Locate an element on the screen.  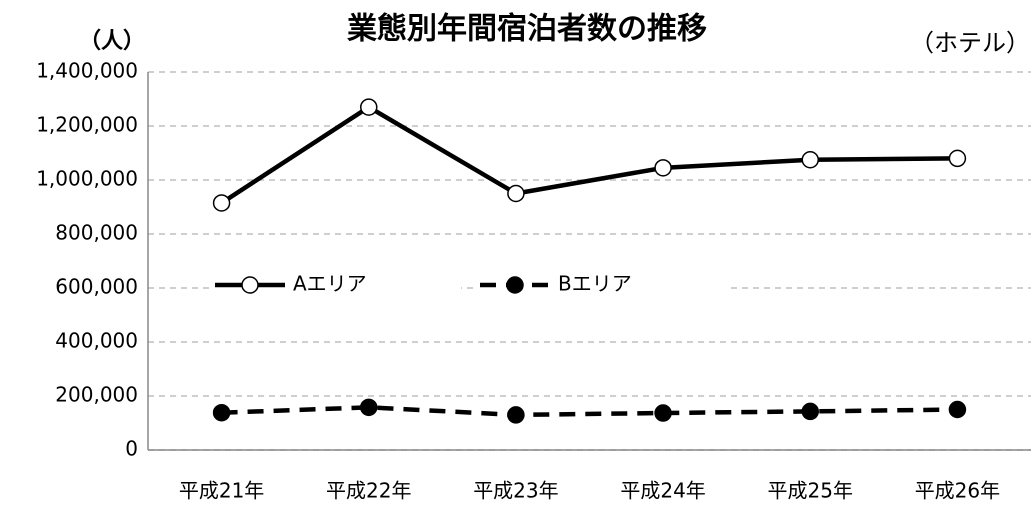
y-tick-label: 400,000 is located at coordinates (96, 341).